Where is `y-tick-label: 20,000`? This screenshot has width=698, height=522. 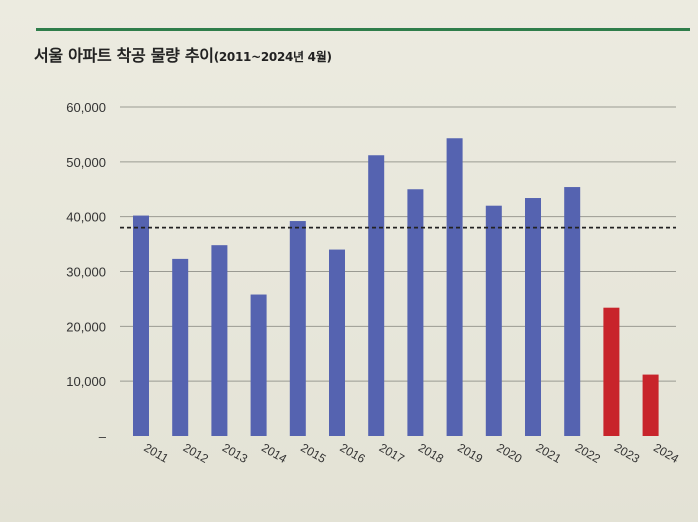
y-tick-label: 20,000 is located at coordinates (86, 326).